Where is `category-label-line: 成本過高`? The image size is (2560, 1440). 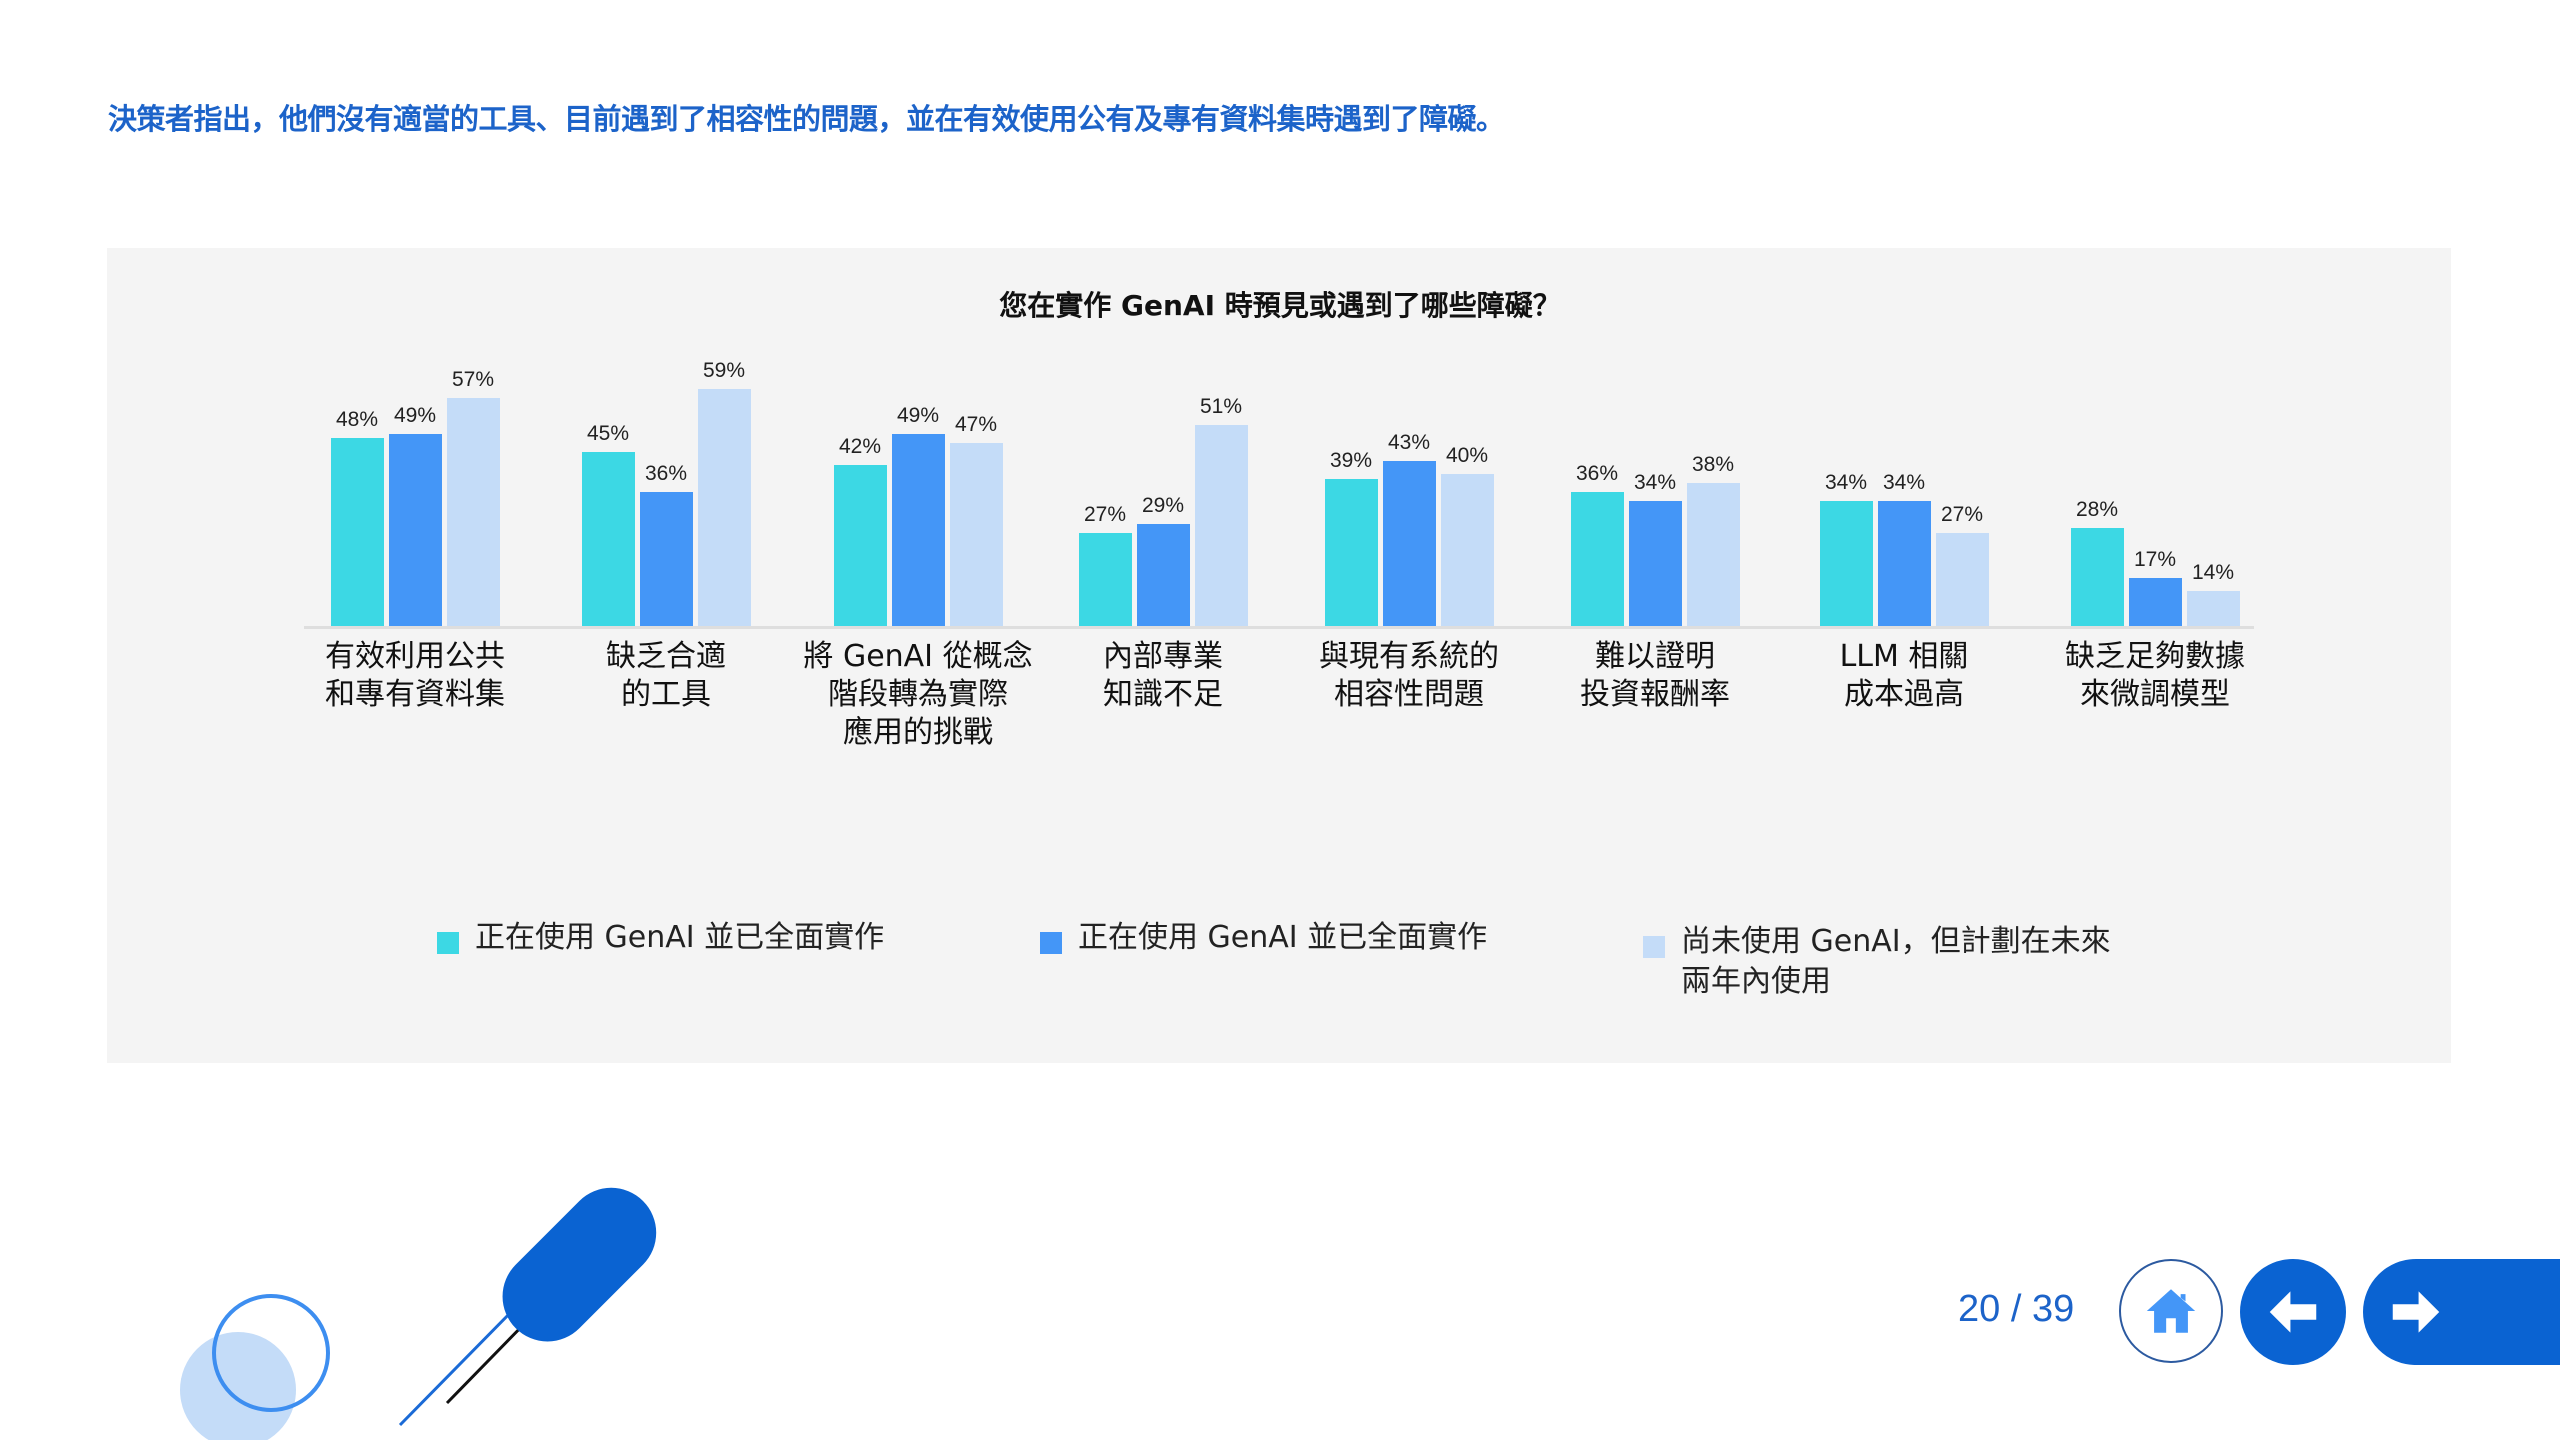
category-label-line: 成本過高 is located at coordinates (1904, 694).